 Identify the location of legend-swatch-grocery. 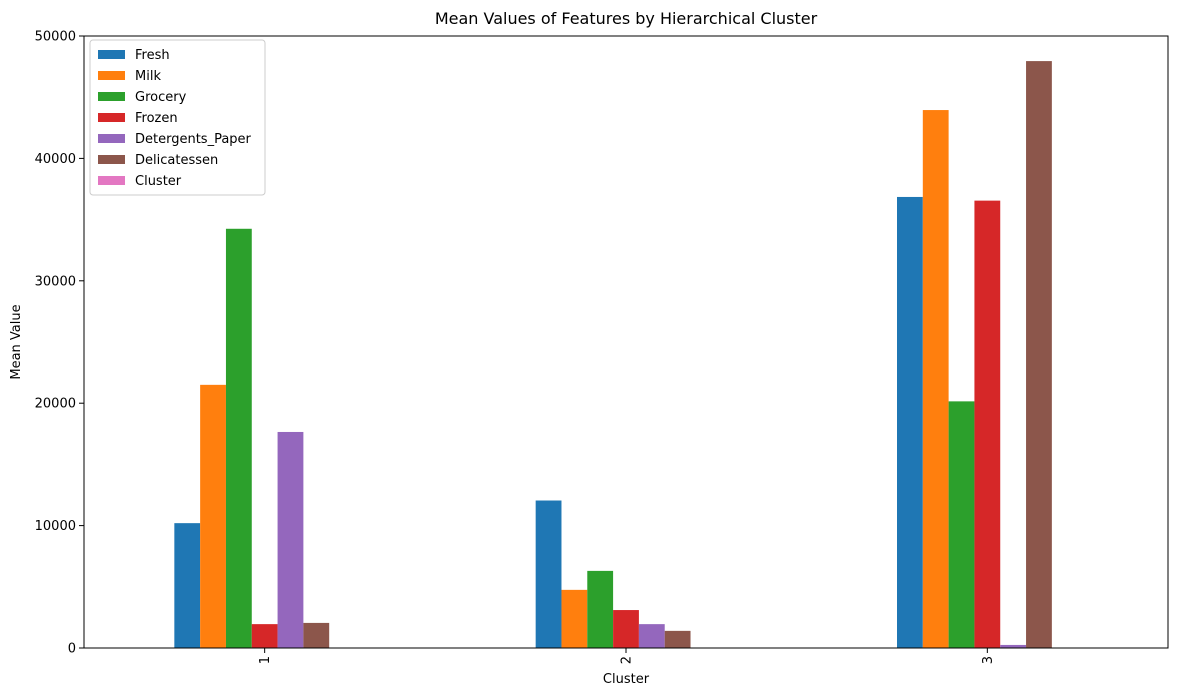
(111, 96).